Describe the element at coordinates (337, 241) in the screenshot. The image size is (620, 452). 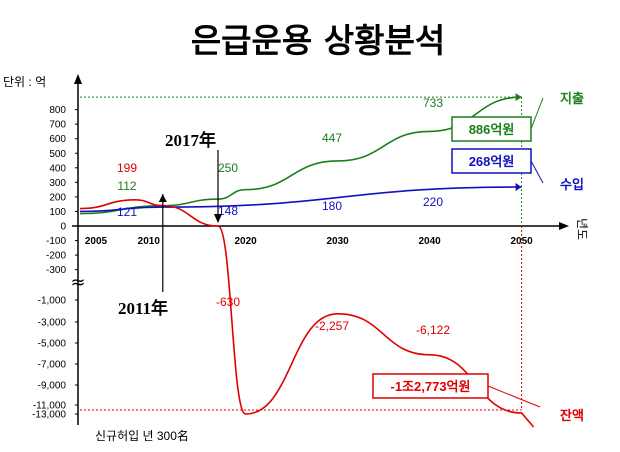
I see `x-tick-label: 2030` at that location.